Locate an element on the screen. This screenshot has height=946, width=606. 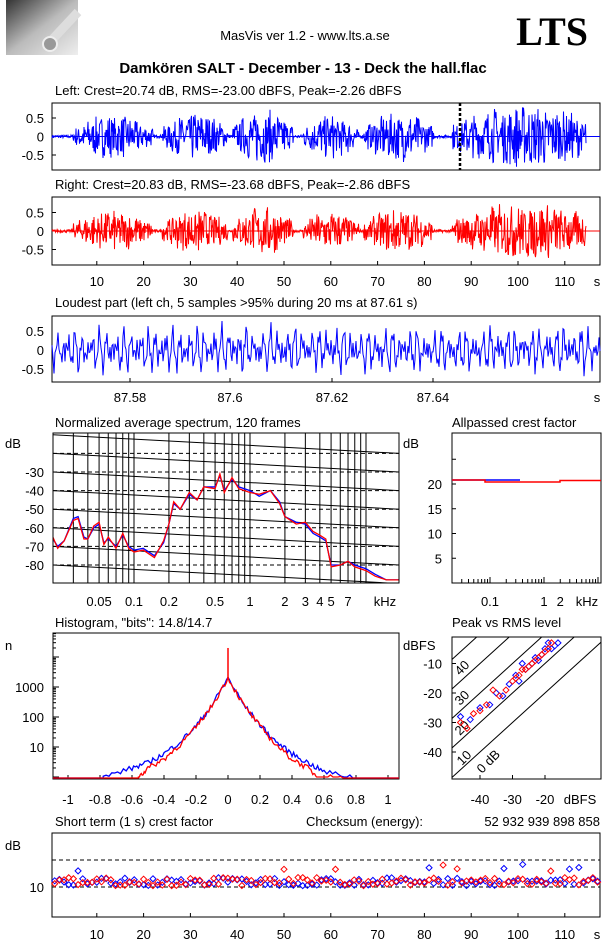
left-ytick: -0.5 is located at coordinates (33, 155).